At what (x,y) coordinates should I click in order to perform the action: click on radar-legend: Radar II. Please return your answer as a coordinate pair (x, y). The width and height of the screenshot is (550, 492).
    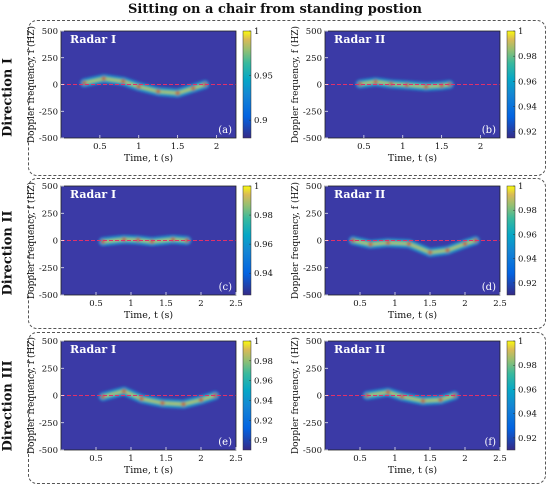
    Looking at the image, I should click on (359, 349).